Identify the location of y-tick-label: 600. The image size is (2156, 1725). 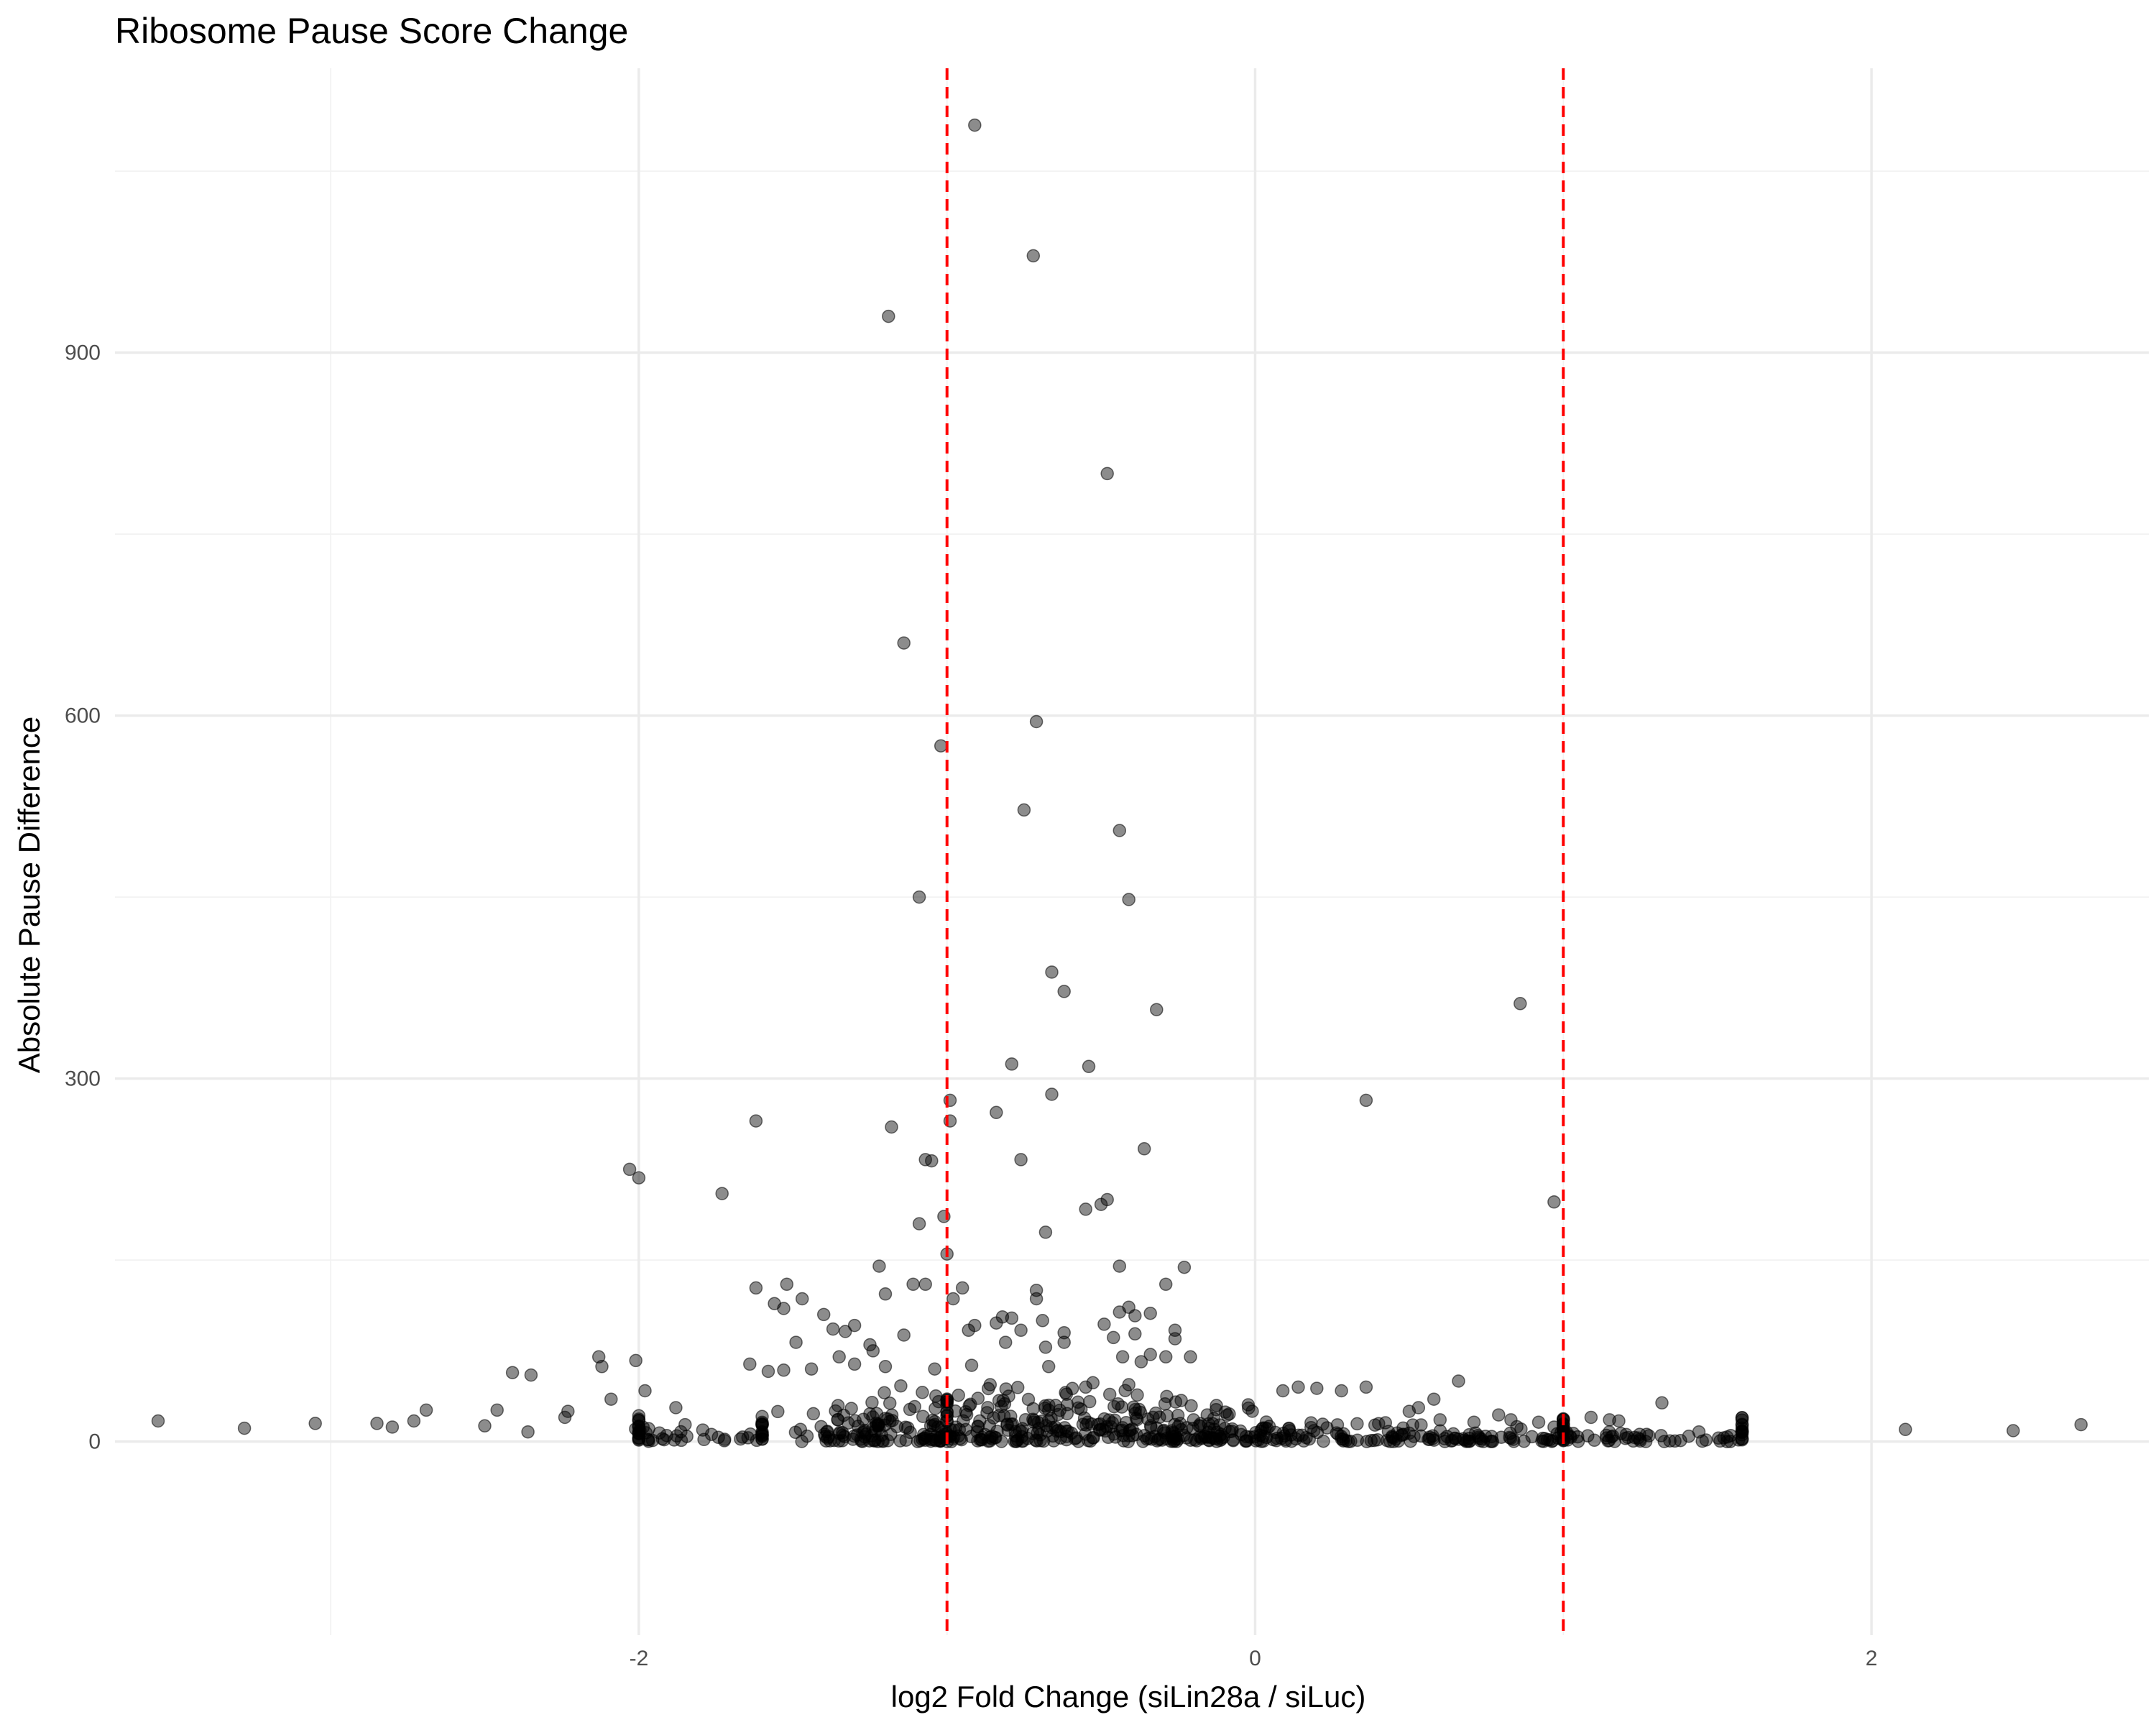
(83, 716).